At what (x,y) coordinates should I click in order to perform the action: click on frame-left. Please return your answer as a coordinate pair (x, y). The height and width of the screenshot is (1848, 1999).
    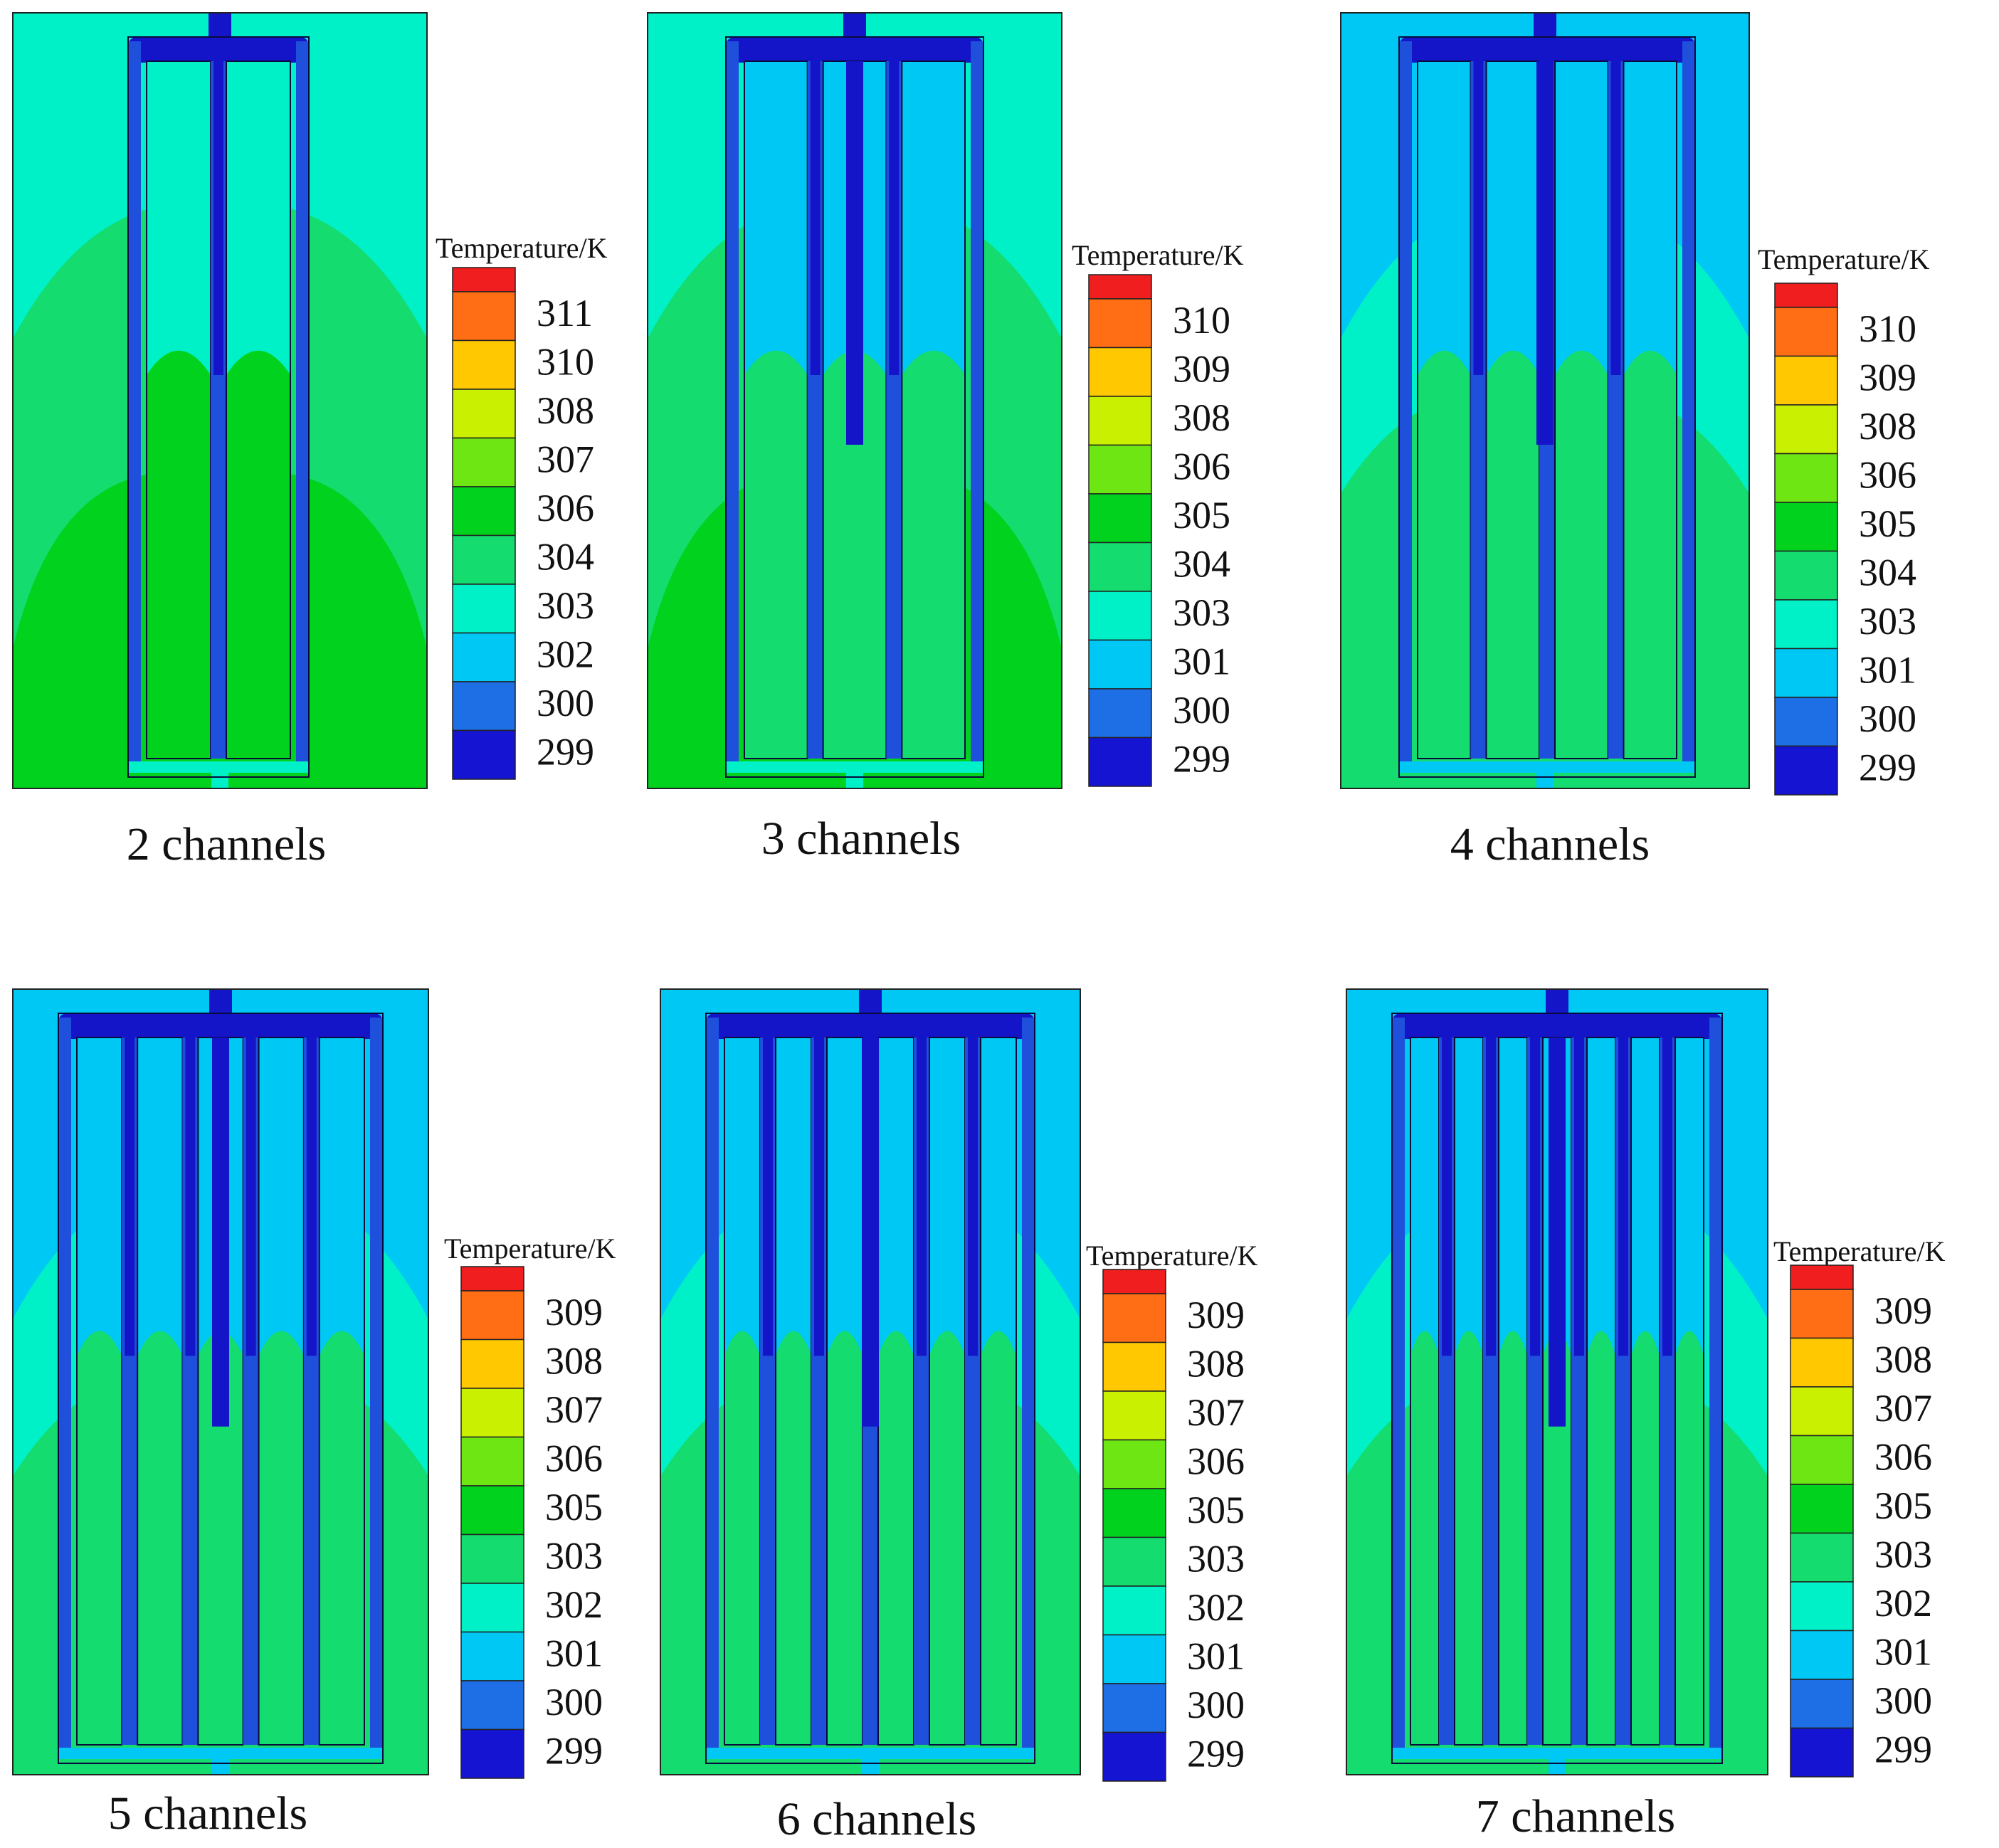
    Looking at the image, I should click on (1405, 407).